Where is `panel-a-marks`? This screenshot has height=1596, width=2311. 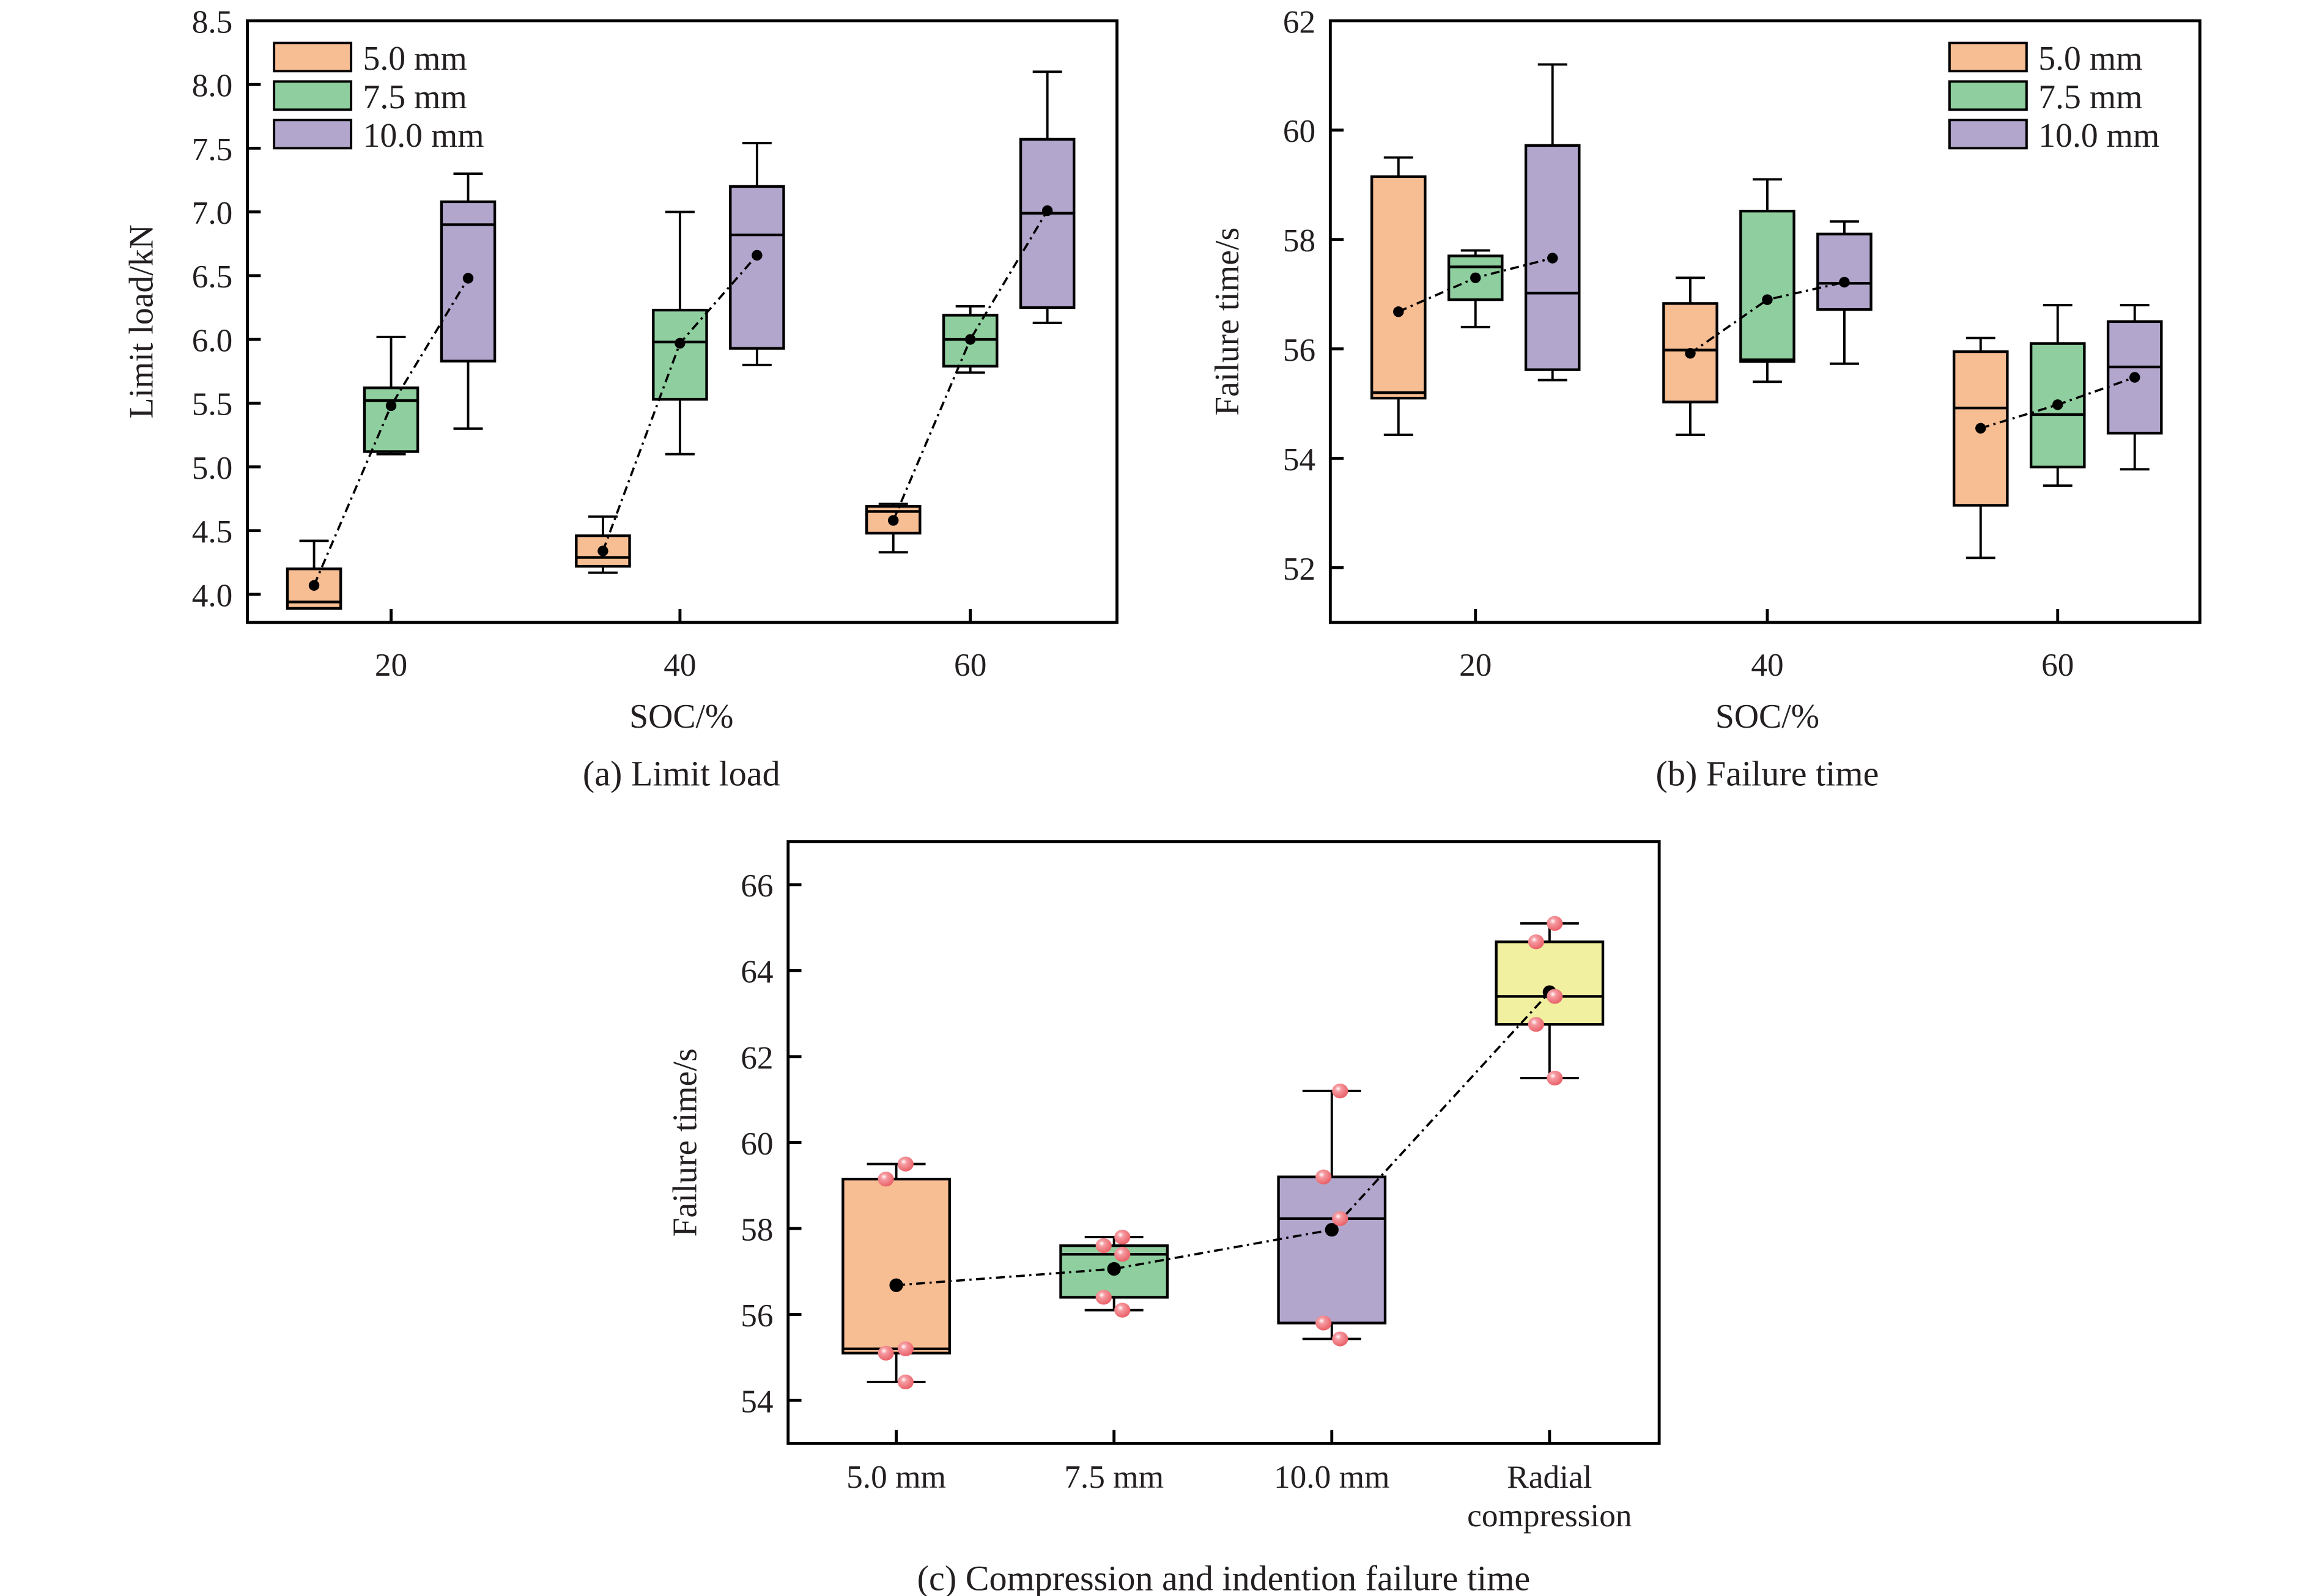
panel-a-marks is located at coordinates (681, 340).